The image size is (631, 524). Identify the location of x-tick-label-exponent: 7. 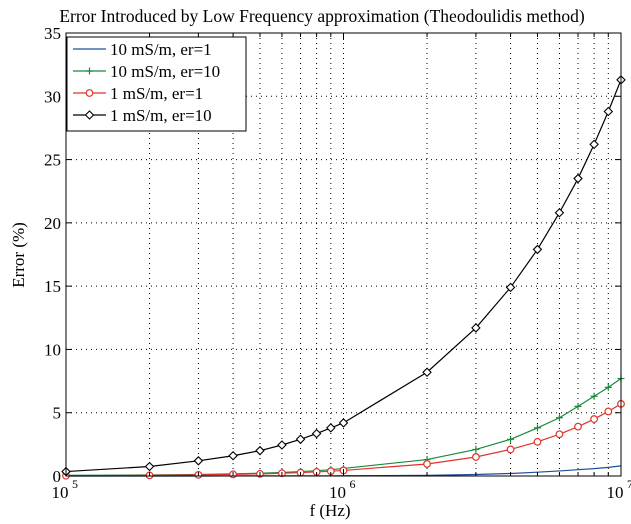
(629, 484).